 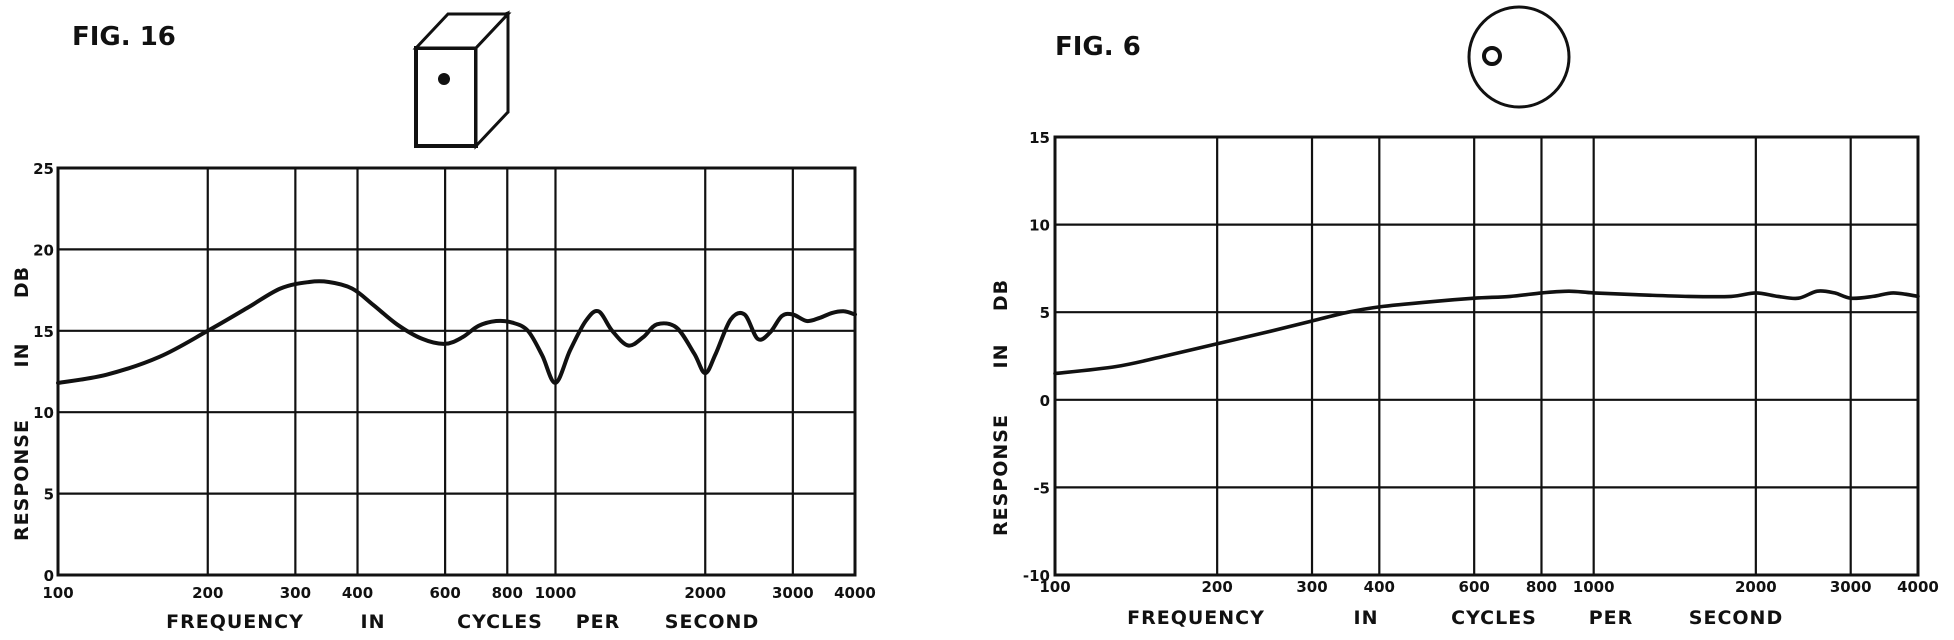 I want to click on figure-label: FIG. 16, so click(x=124, y=37).